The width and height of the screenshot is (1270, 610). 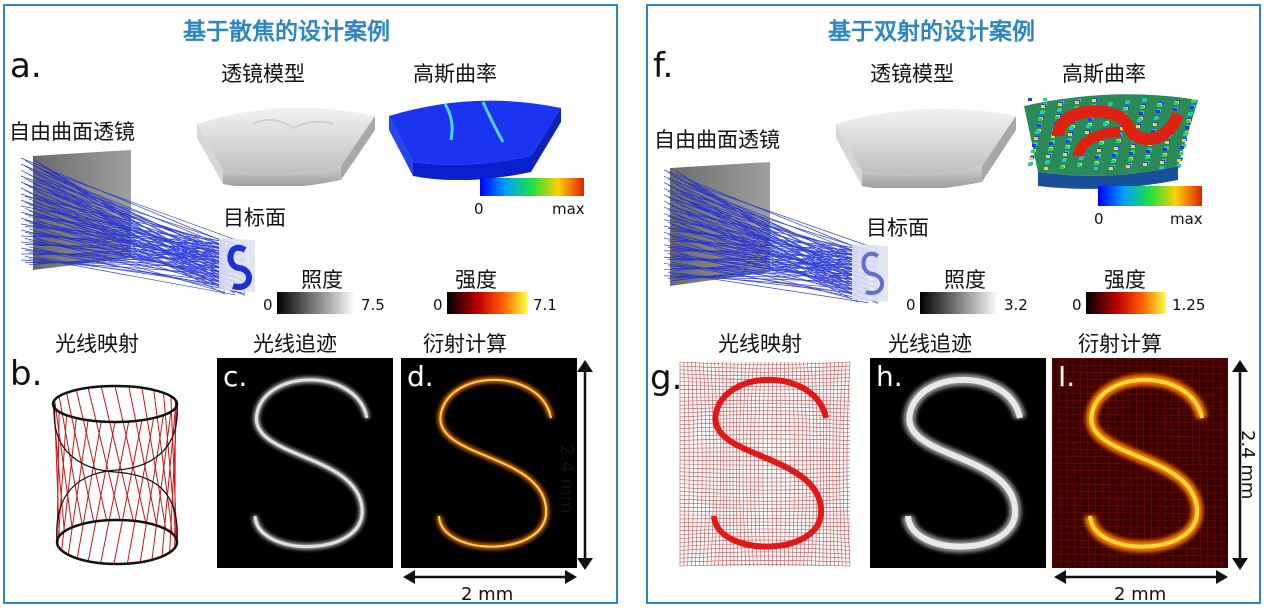 I want to click on curvature-max-right: max, so click(x=1186, y=219).